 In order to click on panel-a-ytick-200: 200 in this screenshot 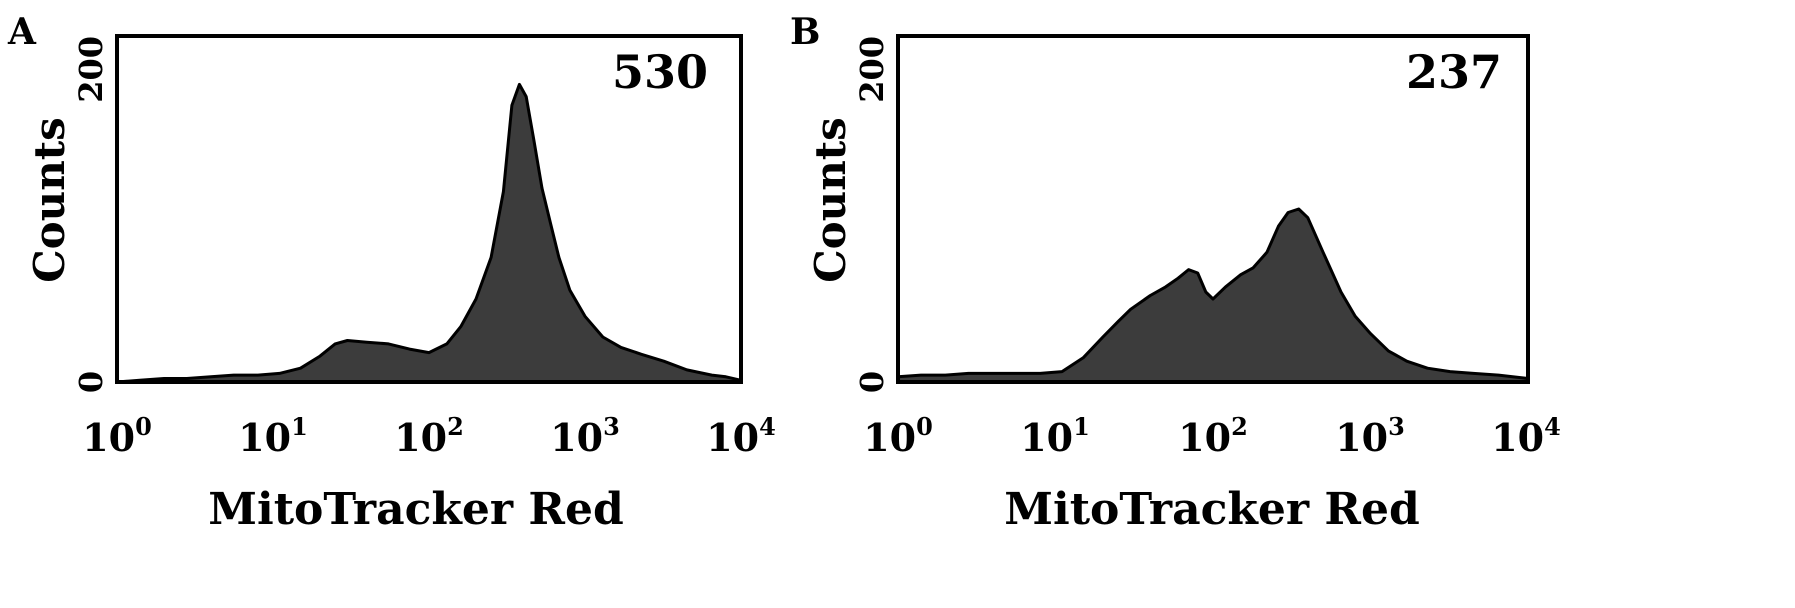, I will do `click(91, 69)`.